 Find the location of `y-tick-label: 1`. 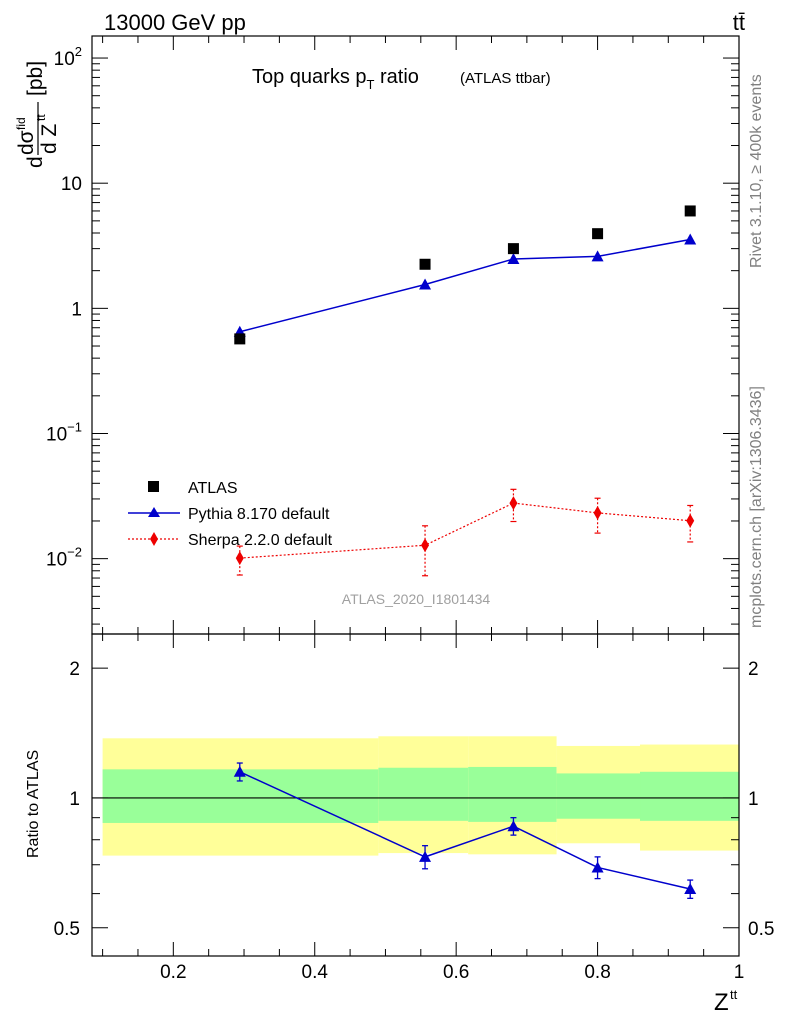

y-tick-label: 1 is located at coordinates (76, 309).